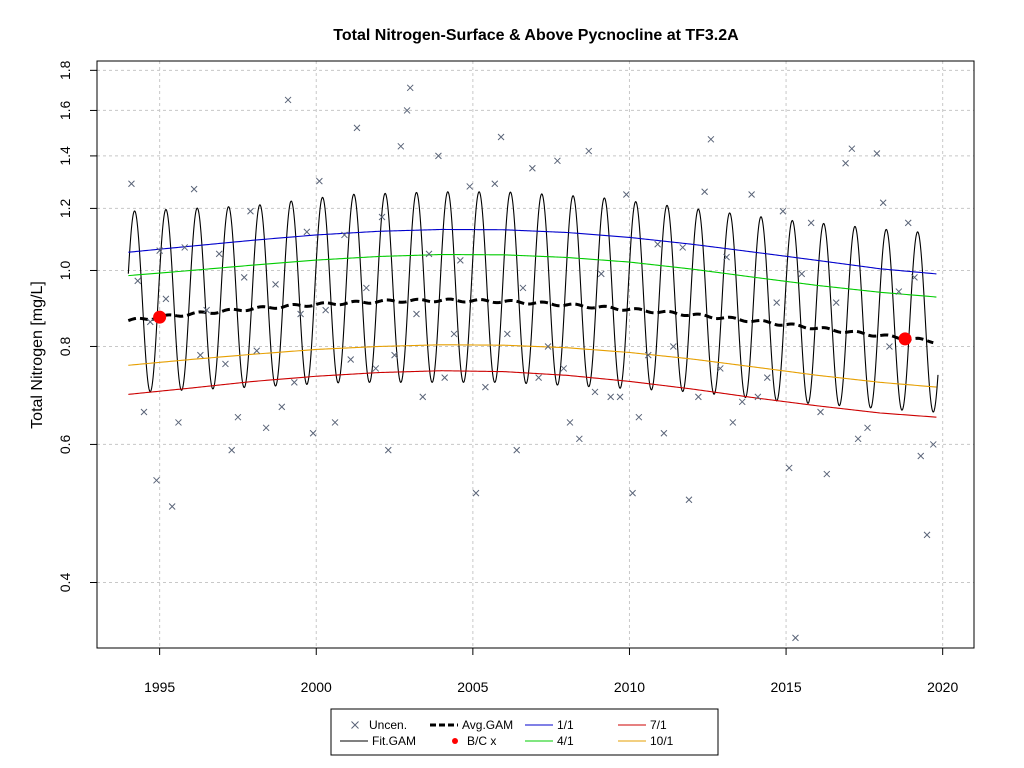  What do you see at coordinates (532, 328) in the screenshot?
I see `bc-points` at bounding box center [532, 328].